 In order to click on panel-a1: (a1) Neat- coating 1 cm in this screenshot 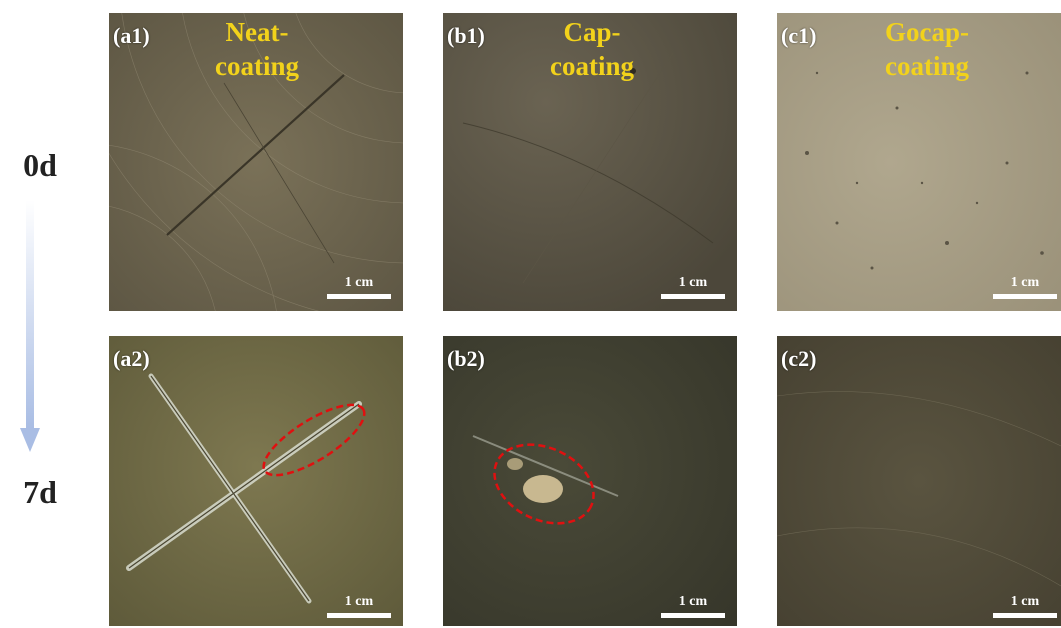, I will do `click(256, 162)`.